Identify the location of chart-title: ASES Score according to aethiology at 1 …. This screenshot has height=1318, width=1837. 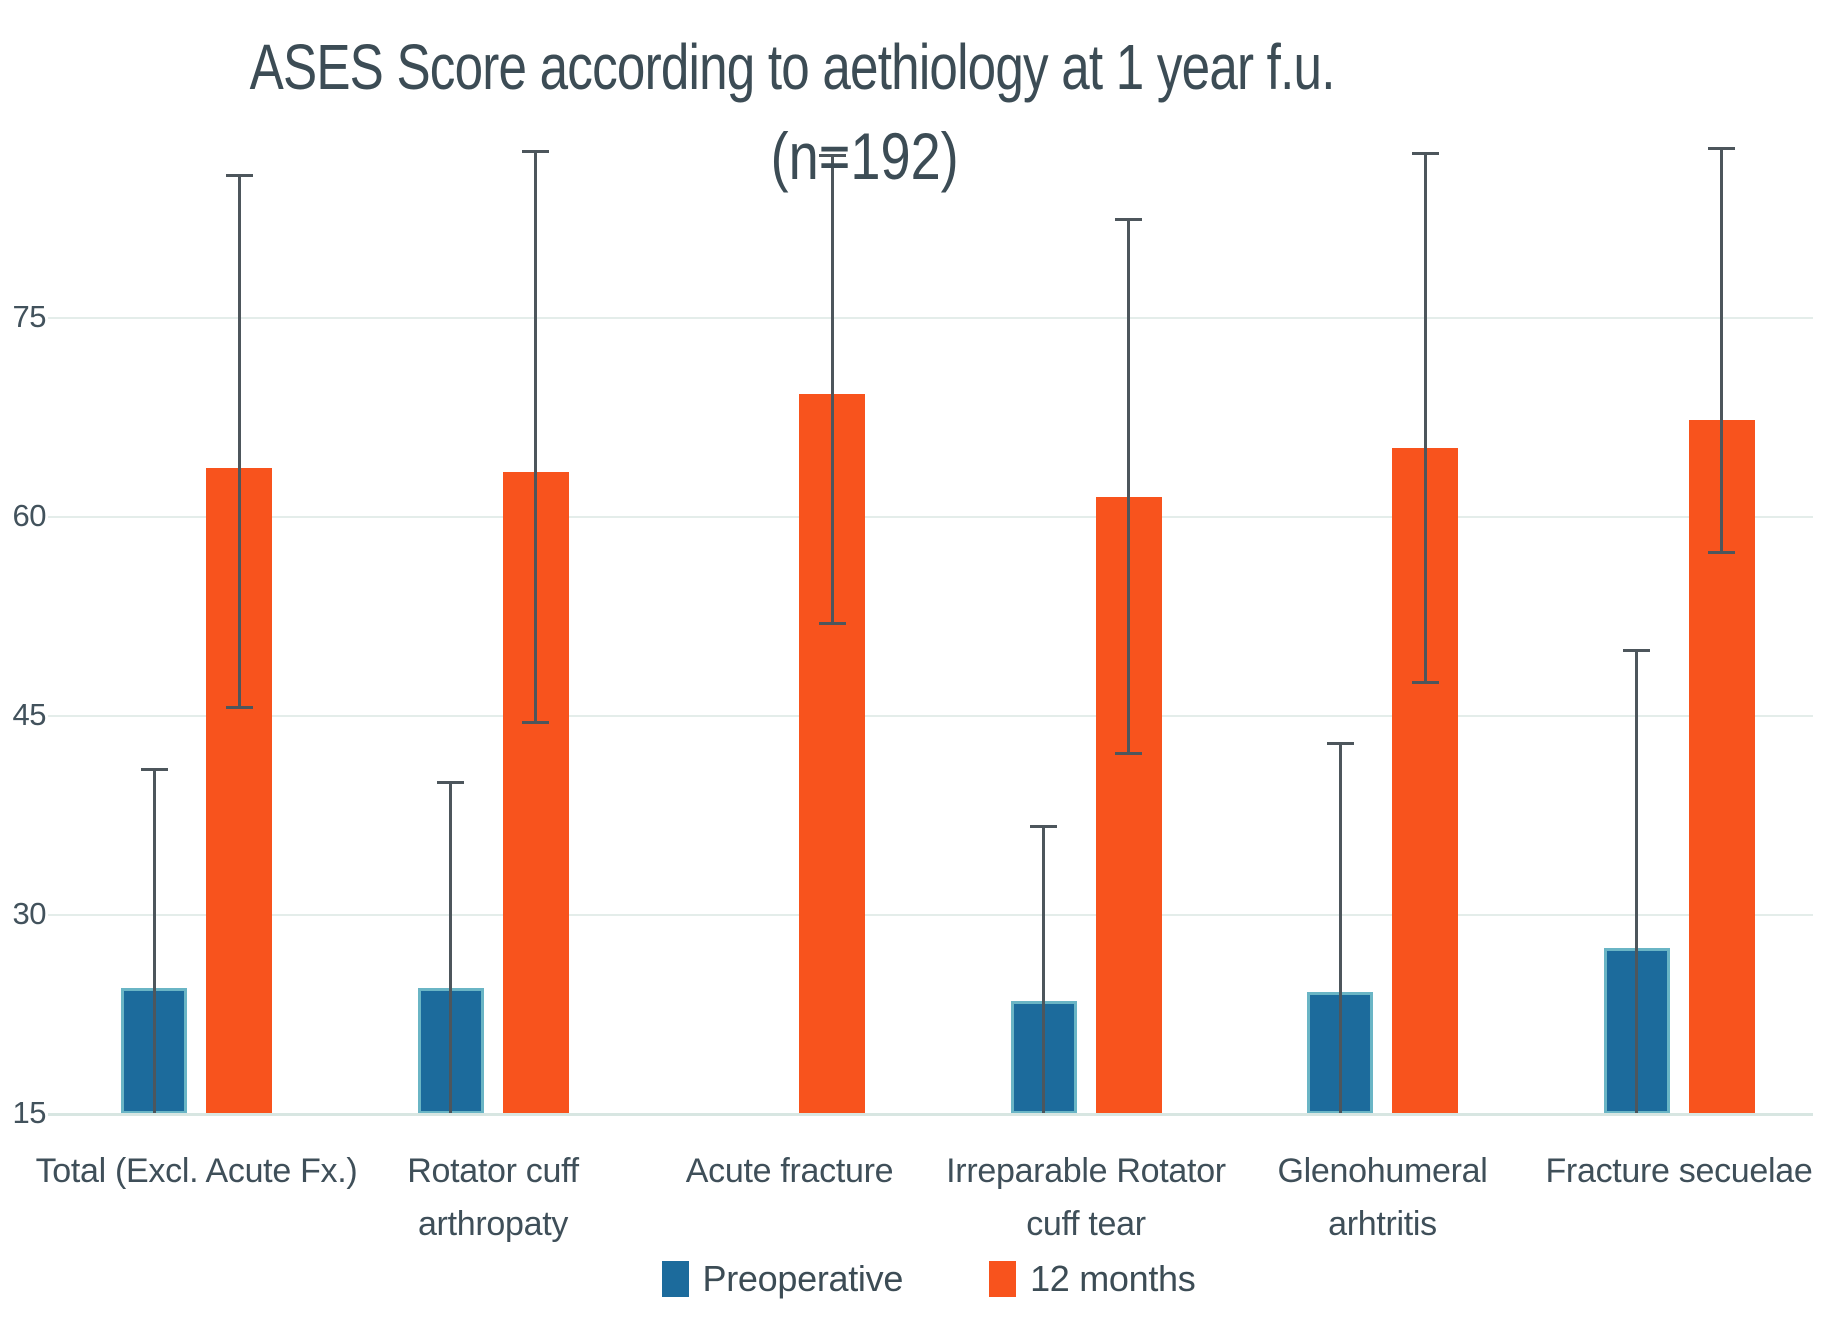
(792, 67).